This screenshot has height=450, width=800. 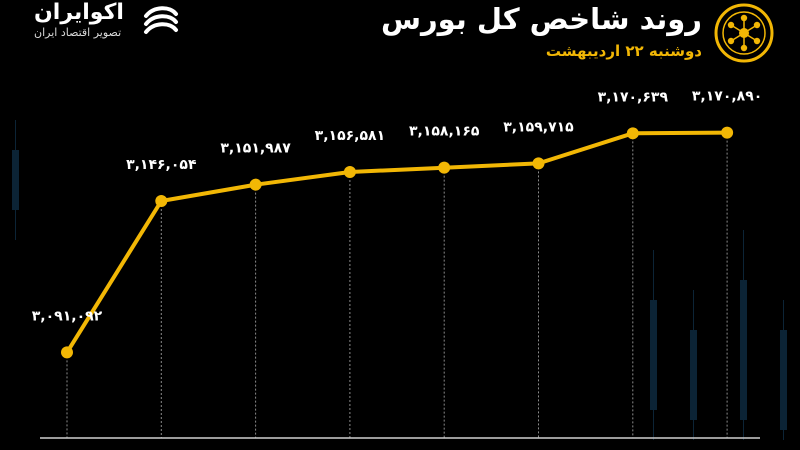 What do you see at coordinates (350, 136) in the screenshot?
I see `data-label: ۳,۱۵۶,۵۸۱` at bounding box center [350, 136].